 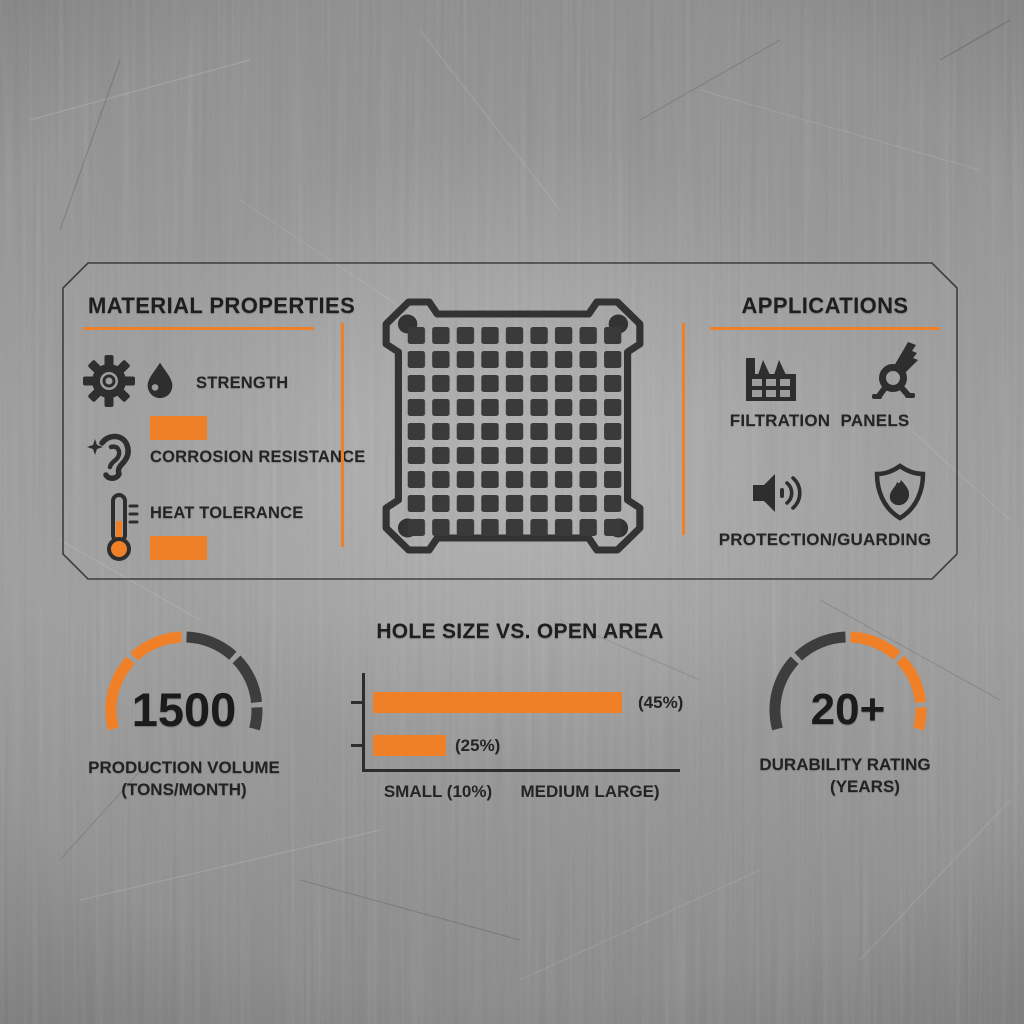 What do you see at coordinates (109, 381) in the screenshot?
I see `gear-icon` at bounding box center [109, 381].